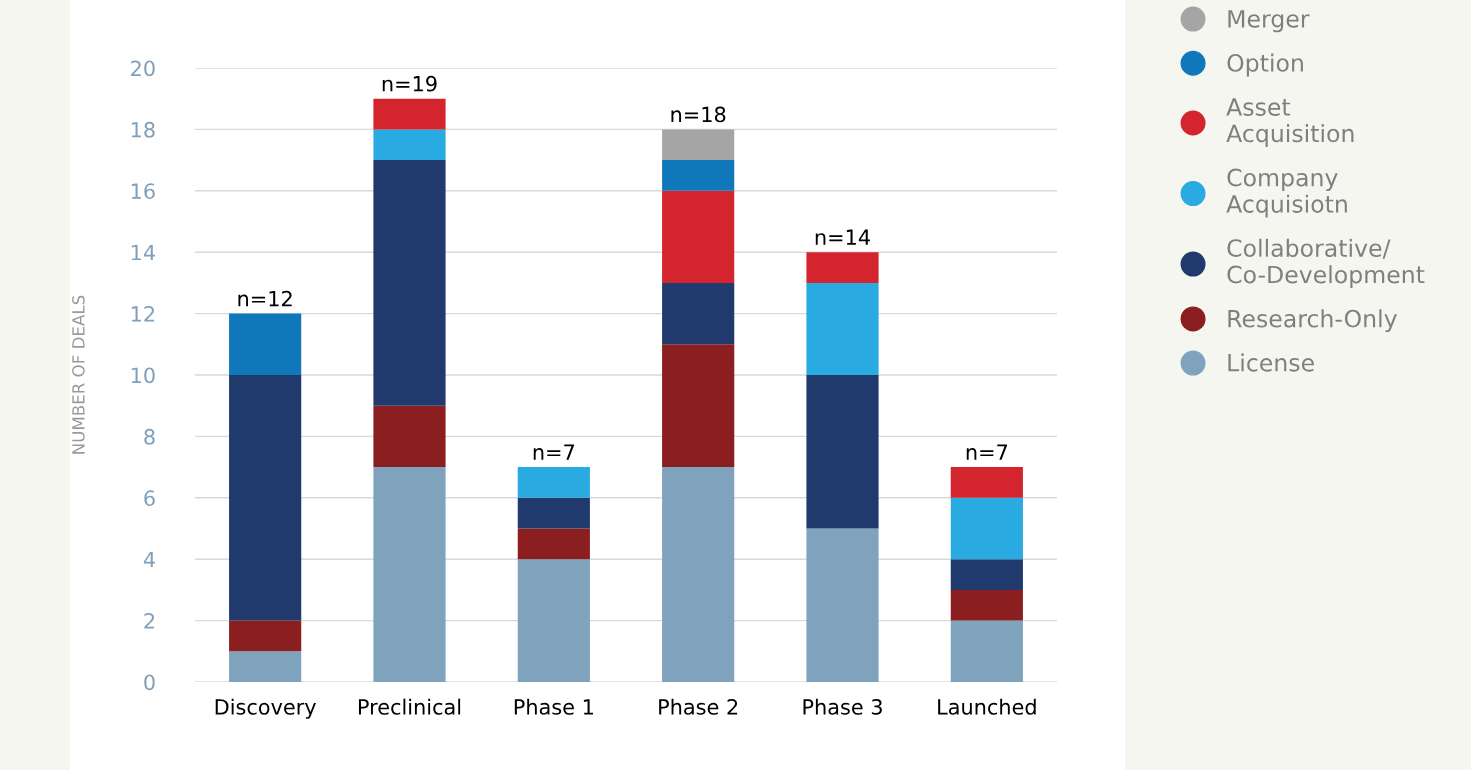 The image size is (1471, 770). Describe the element at coordinates (409, 706) in the screenshot. I see `x-tick-label: Preclinical` at that location.